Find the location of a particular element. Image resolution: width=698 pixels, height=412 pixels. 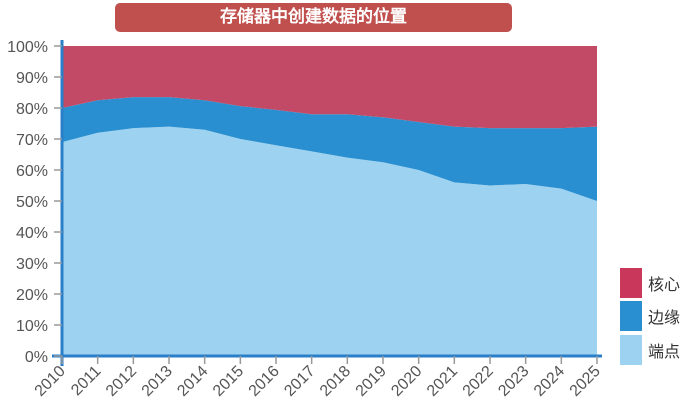

x-tick-label: 2012 is located at coordinates (121, 381).